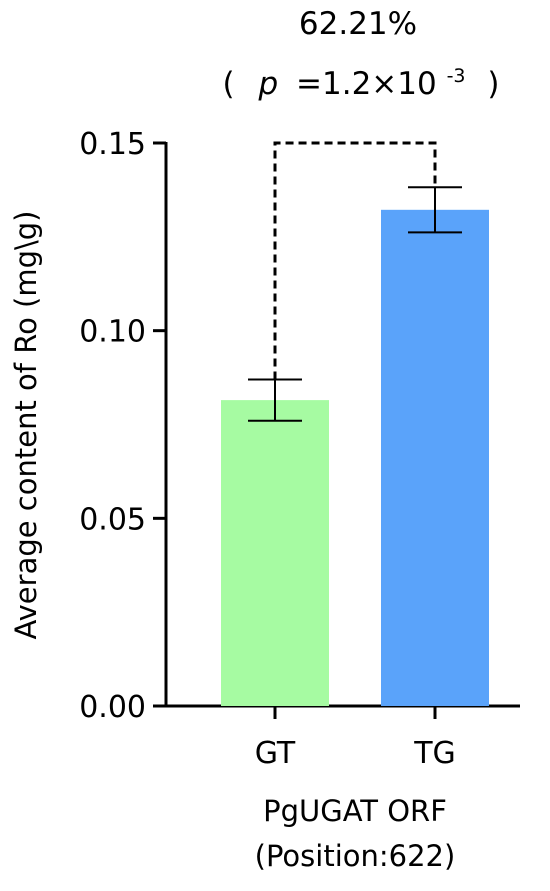 Image resolution: width=550 pixels, height=891 pixels. Describe the element at coordinates (267, 84) in the screenshot. I see `p-symbol: p` at that location.